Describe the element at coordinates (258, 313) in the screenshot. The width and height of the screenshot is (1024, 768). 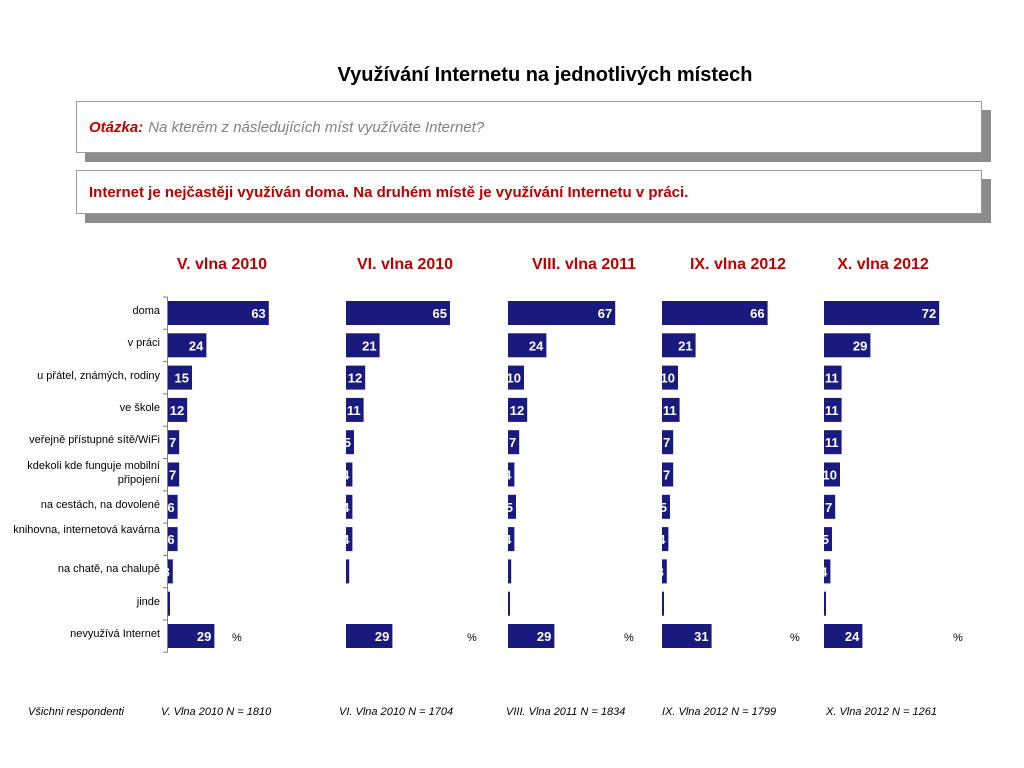
I see `bar-value-label: 63` at that location.